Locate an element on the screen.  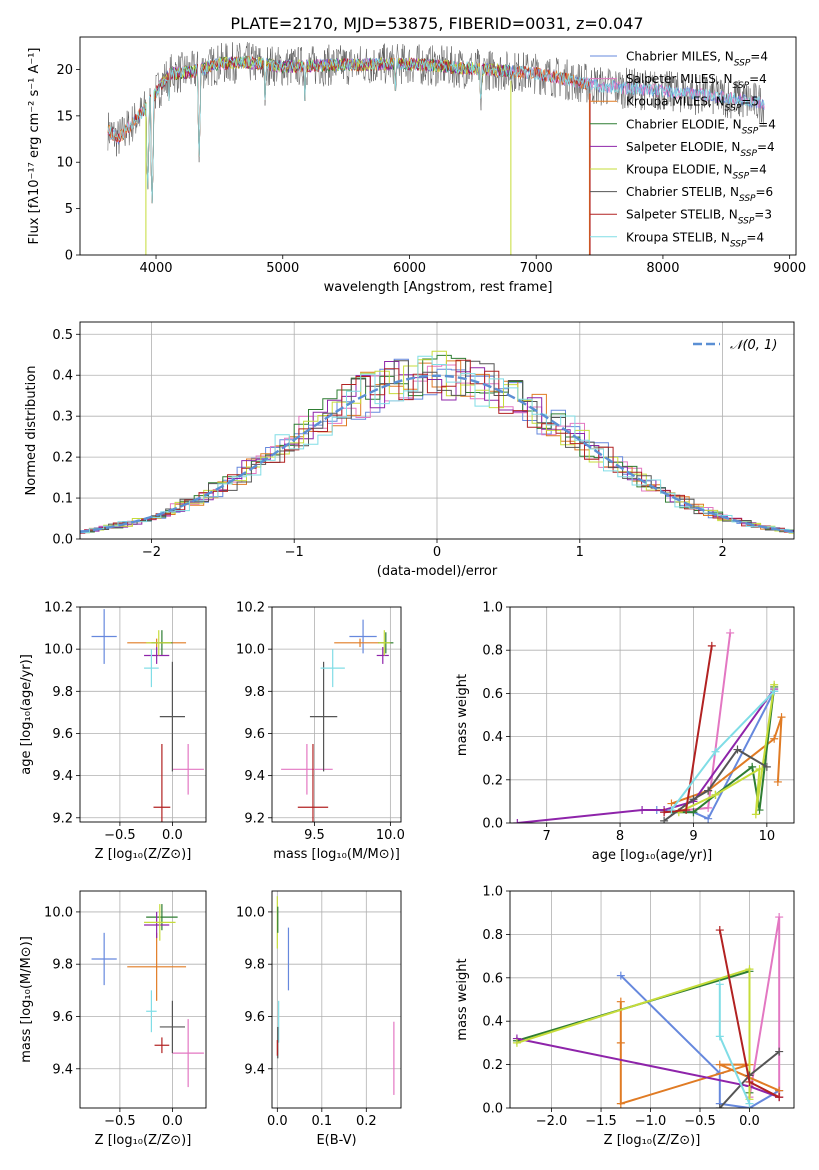
histogram-steps is located at coordinates (437, 444).